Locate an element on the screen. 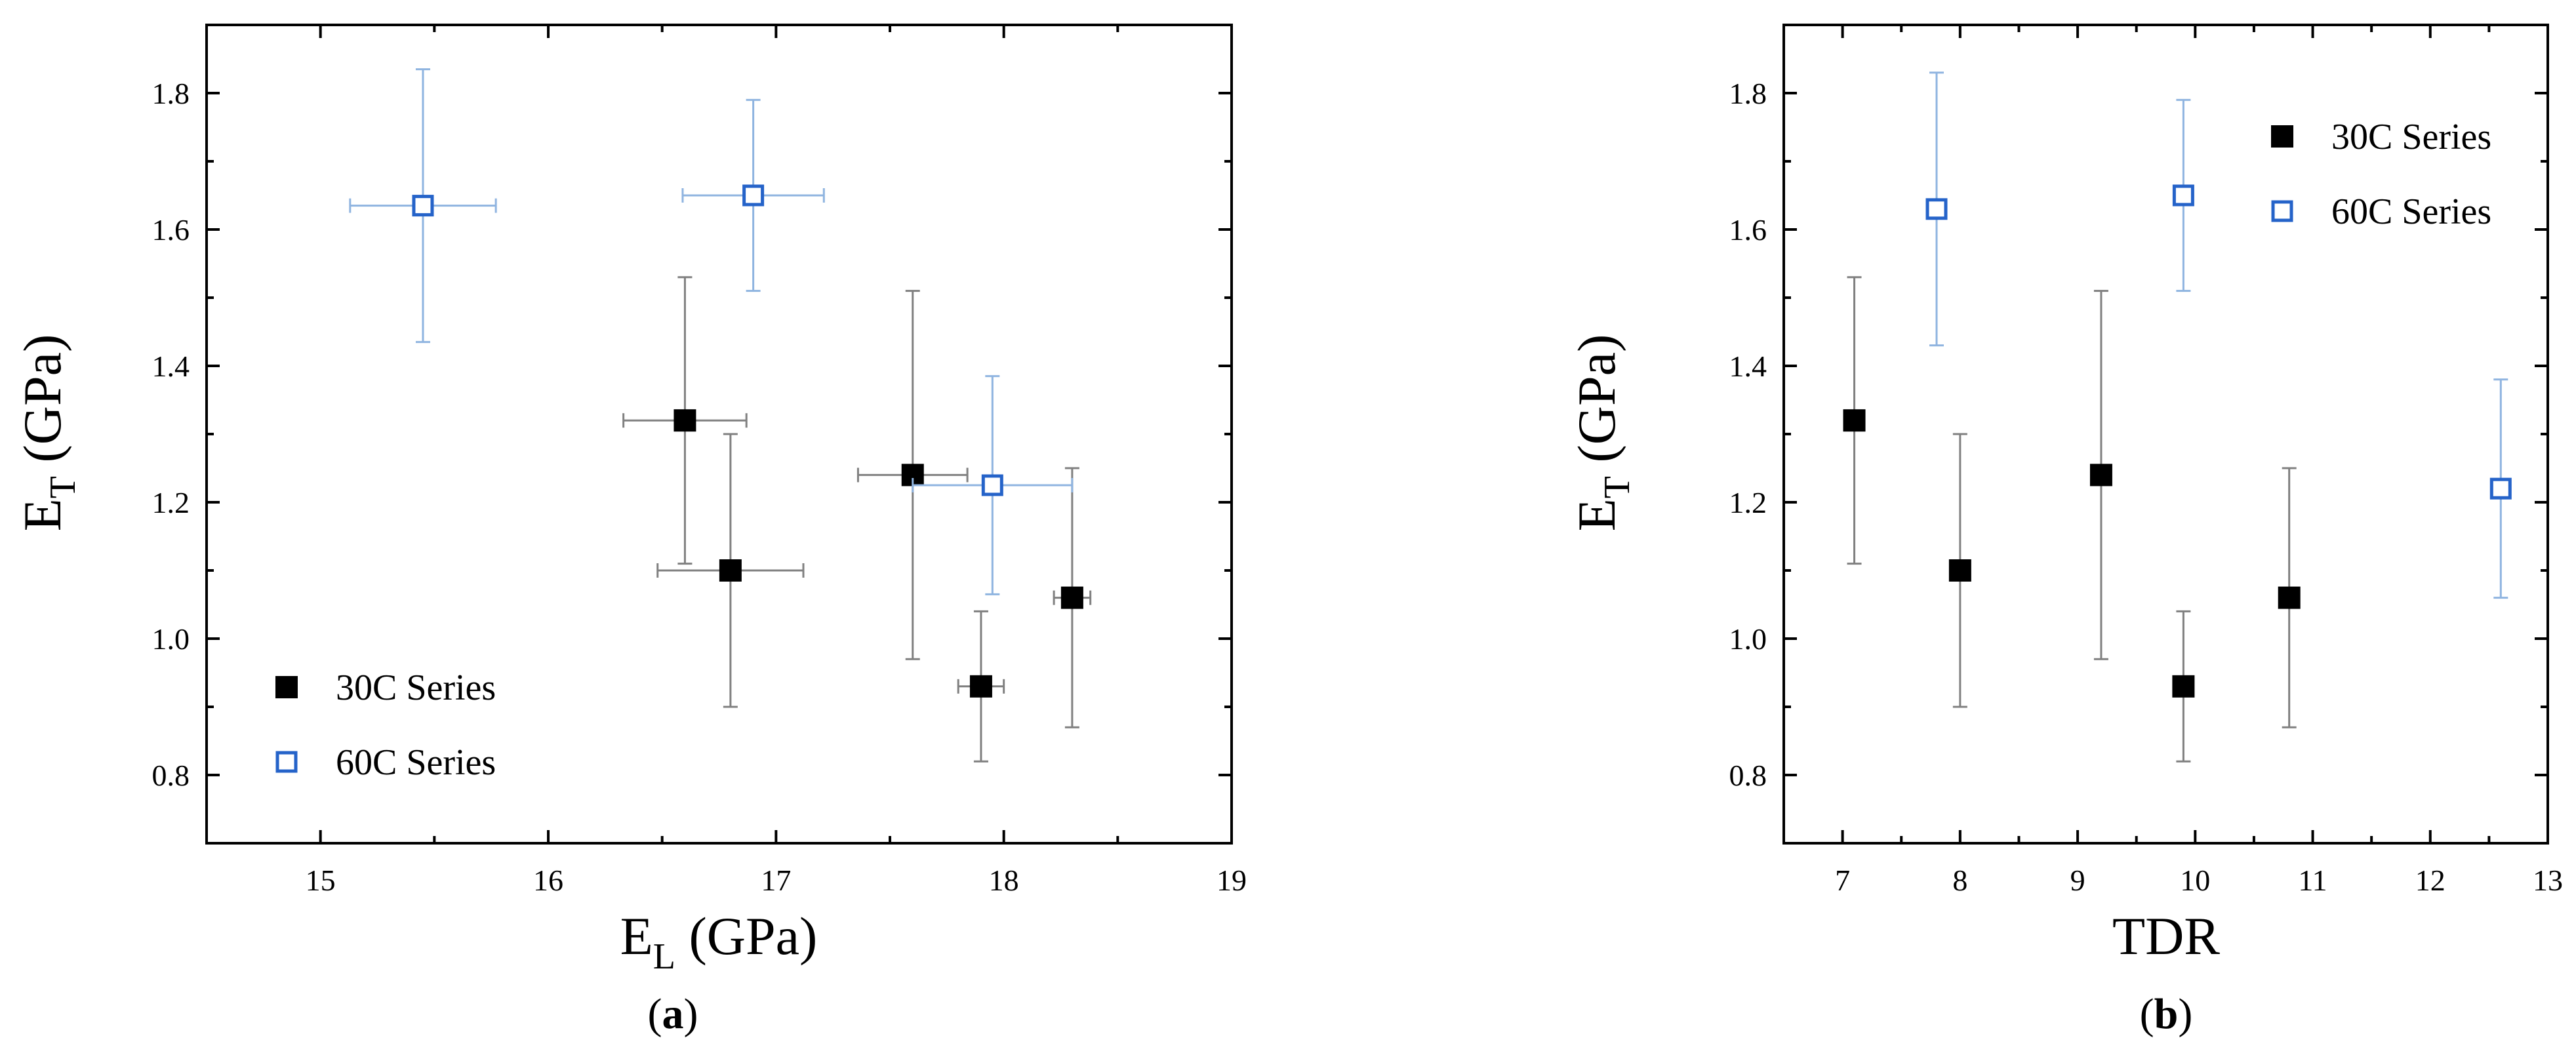 The height and width of the screenshot is (1055, 2576). x-tick-label: 8 is located at coordinates (1959, 880).